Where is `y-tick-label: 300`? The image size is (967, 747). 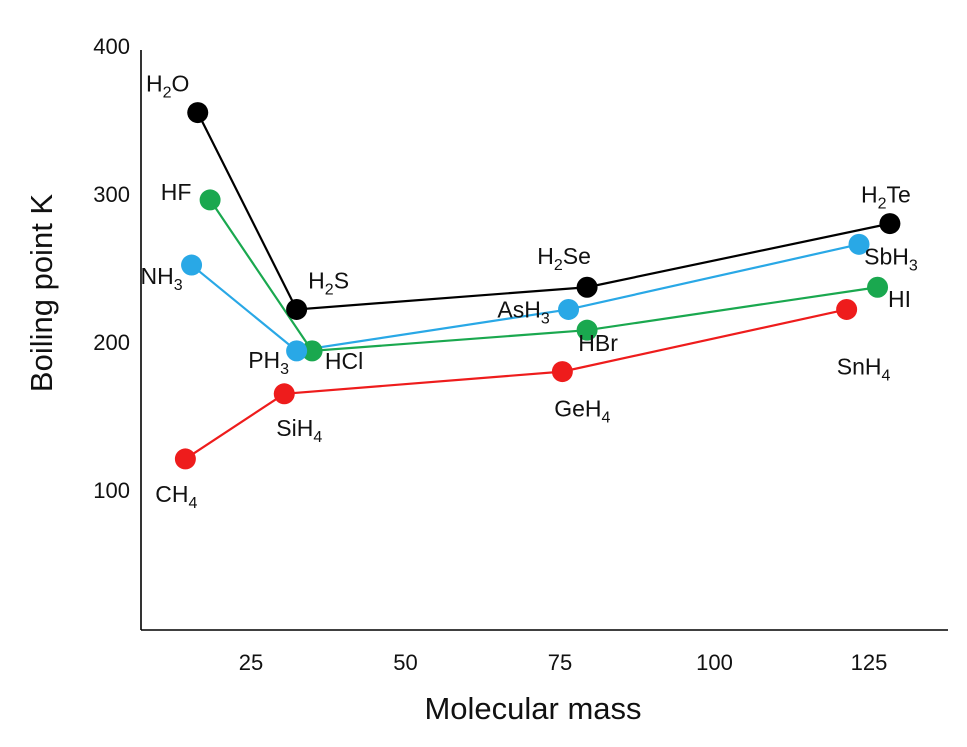
y-tick-label: 300 is located at coordinates (111, 194).